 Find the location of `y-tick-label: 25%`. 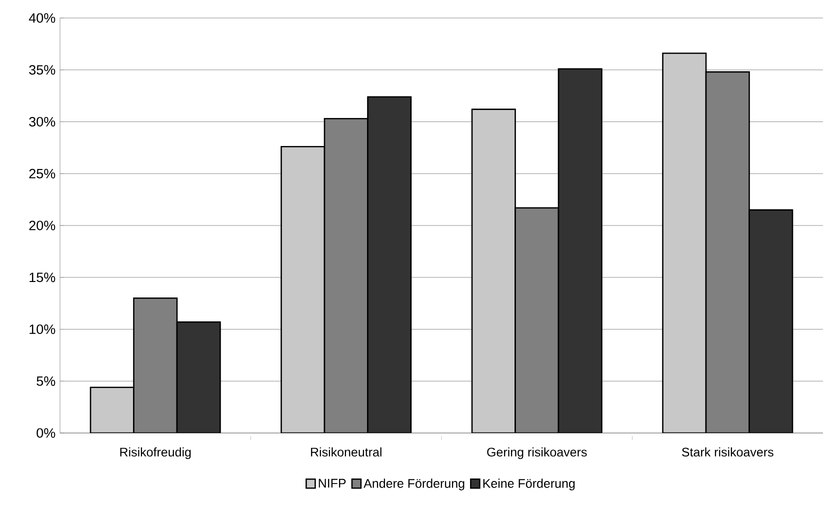

y-tick-label: 25% is located at coordinates (42, 173).